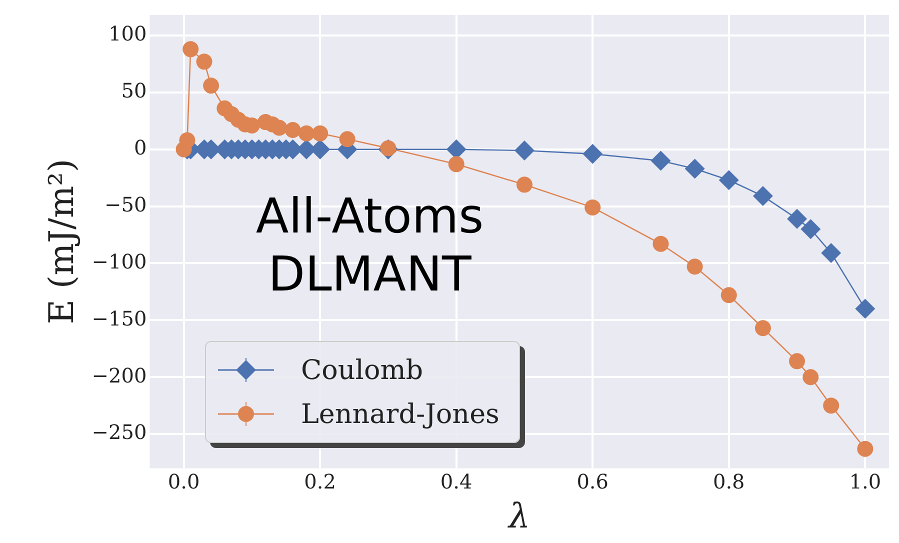  Describe the element at coordinates (119, 261) in the screenshot. I see `y-tick-label: −100` at that location.